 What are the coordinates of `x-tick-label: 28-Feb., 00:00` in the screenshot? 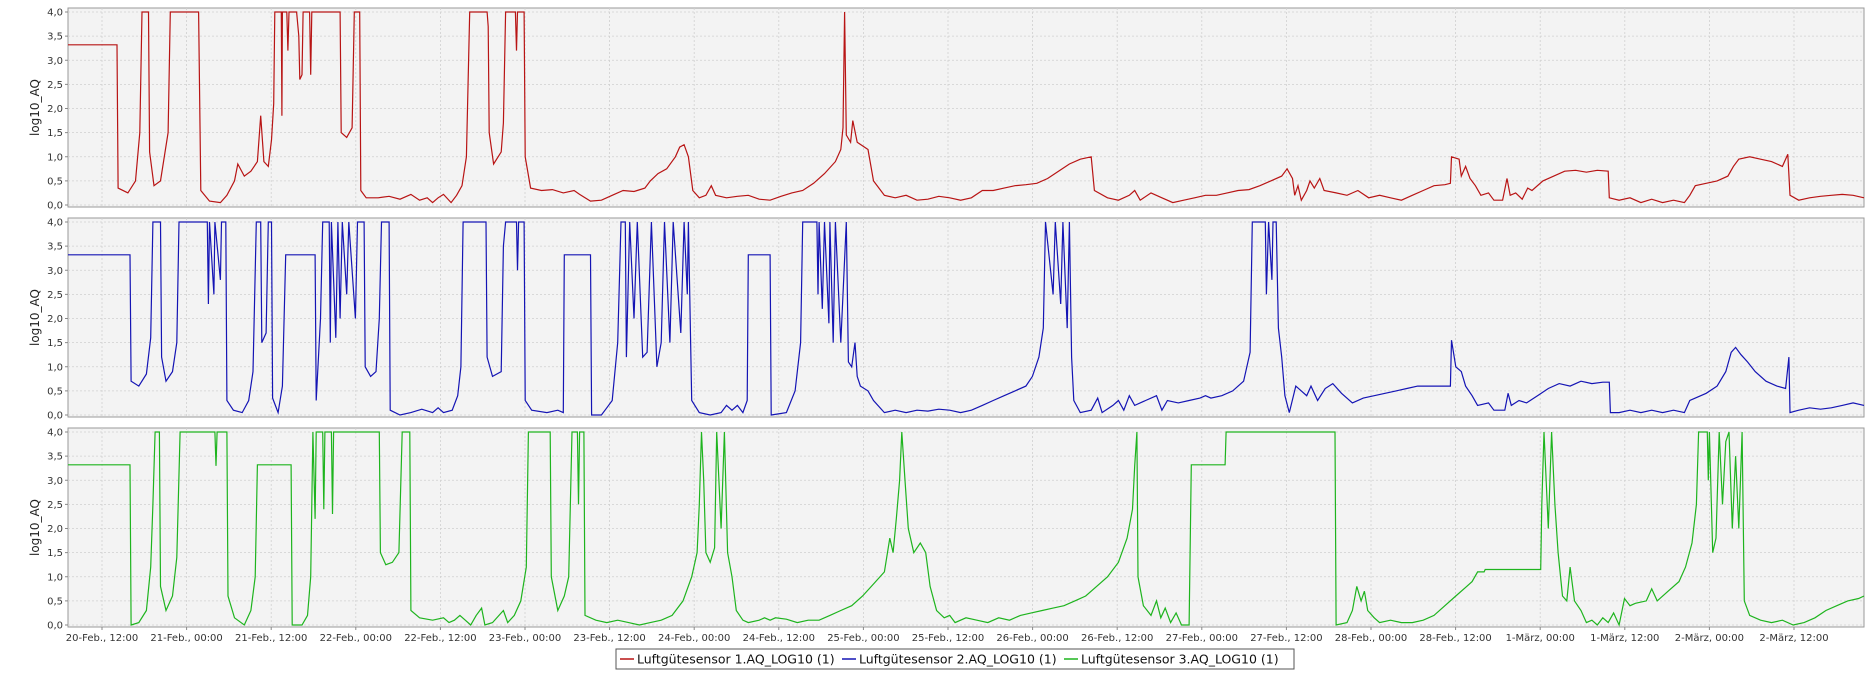 It's located at (1371, 638).